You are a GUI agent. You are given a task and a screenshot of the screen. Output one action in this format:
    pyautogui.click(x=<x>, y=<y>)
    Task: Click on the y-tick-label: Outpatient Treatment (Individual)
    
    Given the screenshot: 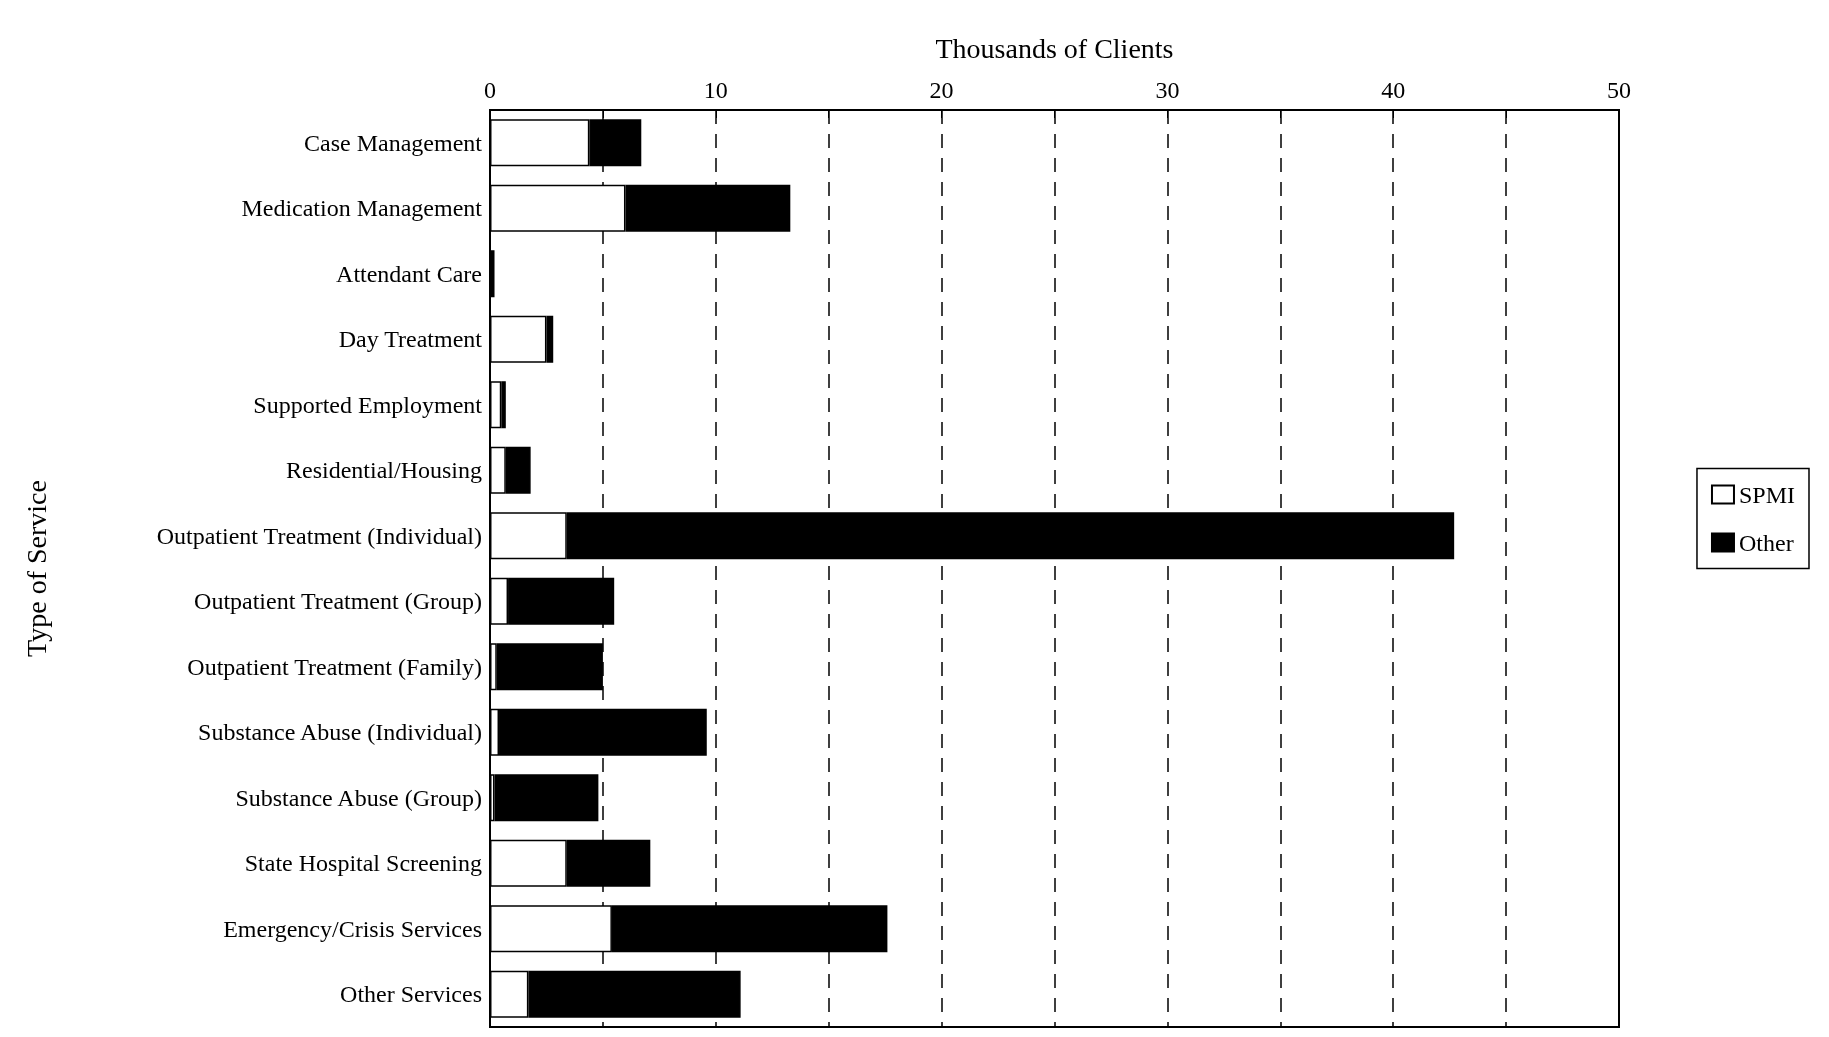 What is the action you would take?
    pyautogui.click(x=319, y=535)
    